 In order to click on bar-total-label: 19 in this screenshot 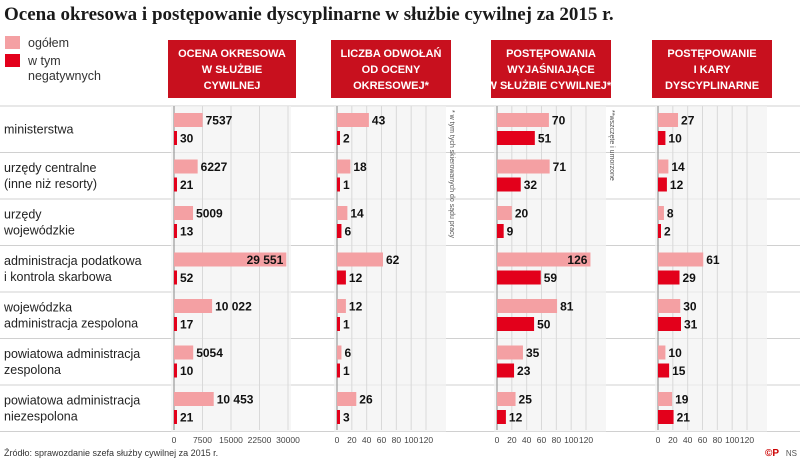, I will do `click(682, 400)`.